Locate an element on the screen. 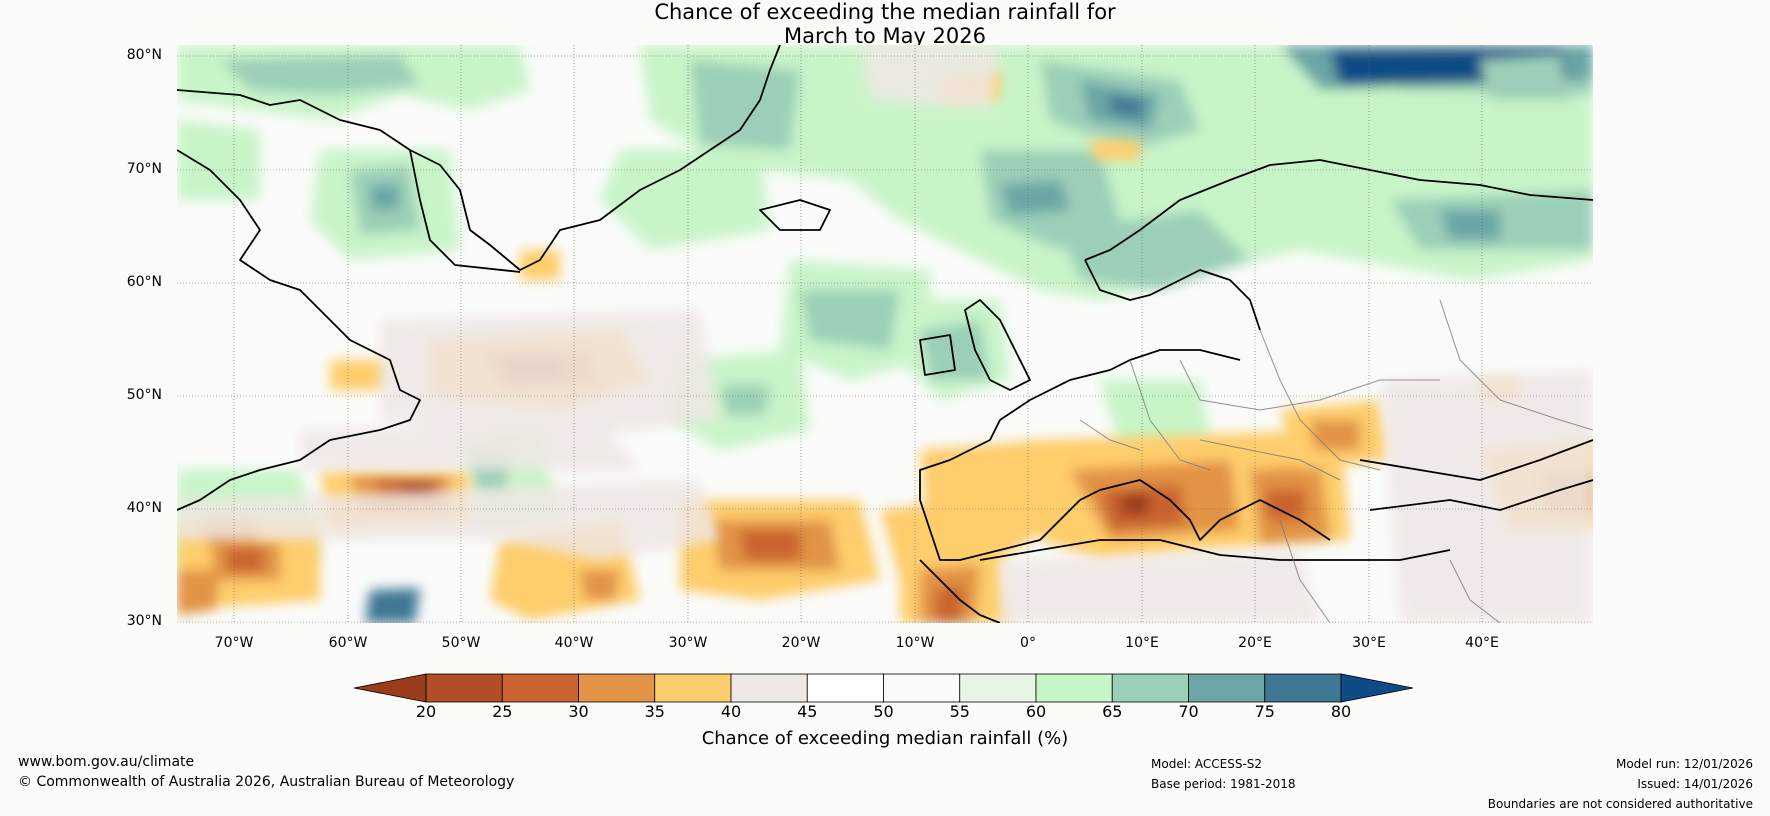  scandinavia-south-coast is located at coordinates (1172, 295).